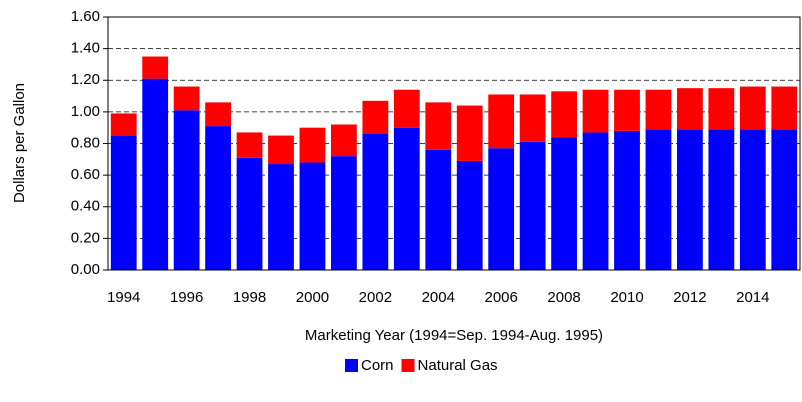 The width and height of the screenshot is (802, 402). I want to click on y-tick-label: 1.40, so click(85, 48).